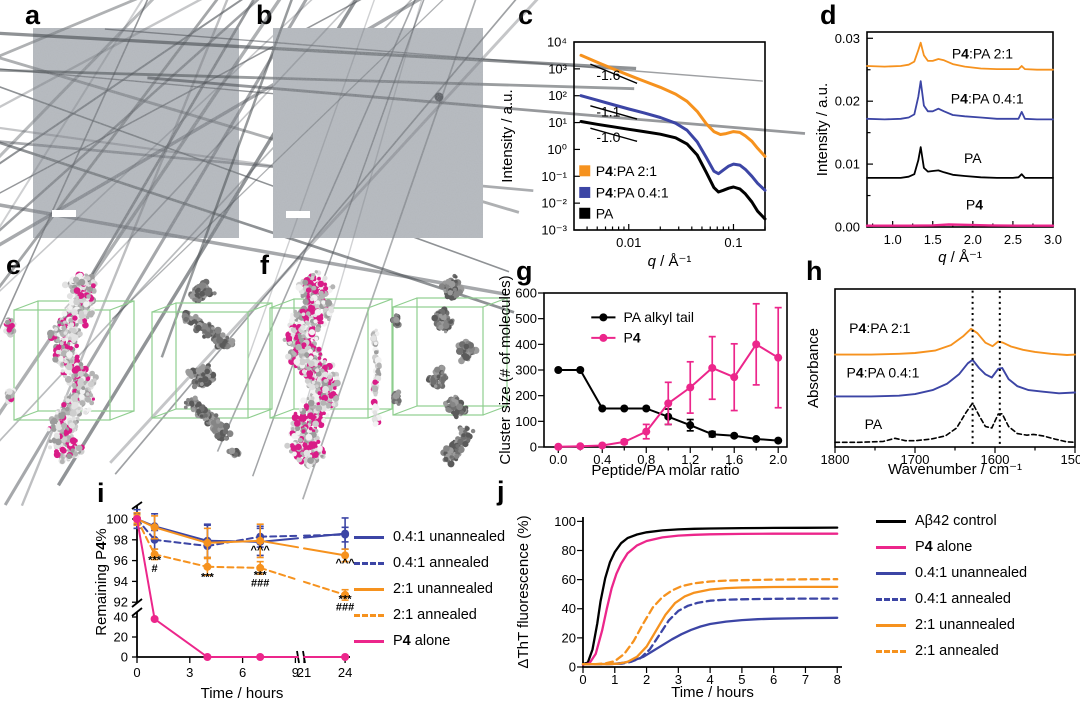 Image resolution: width=1080 pixels, height=721 pixels. What do you see at coordinates (64, 213) in the screenshot?
I see `scale-bar-a` at bounding box center [64, 213].